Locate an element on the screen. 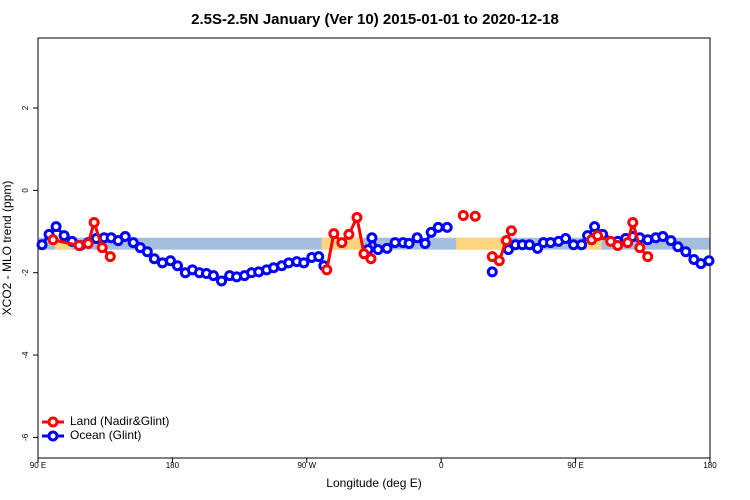 The height and width of the screenshot is (500, 750). x-axis-label: Longitude (deg E) is located at coordinates (373, 483).